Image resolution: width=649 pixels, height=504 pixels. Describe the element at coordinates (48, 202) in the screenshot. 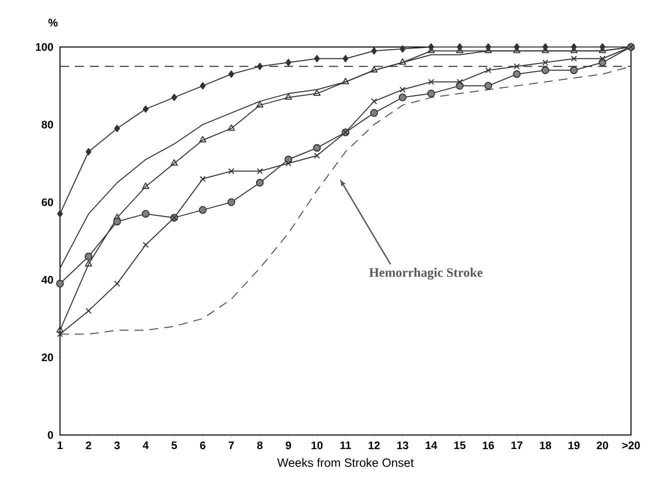

I see `y-tick-label: 60` at that location.